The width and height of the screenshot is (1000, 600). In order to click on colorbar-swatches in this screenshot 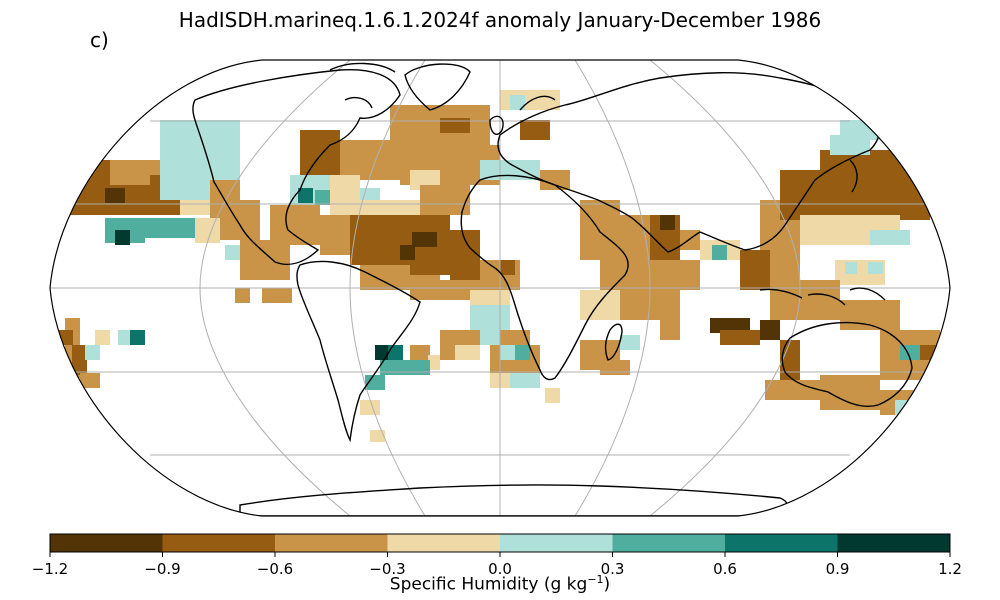, I will do `click(500, 543)`.